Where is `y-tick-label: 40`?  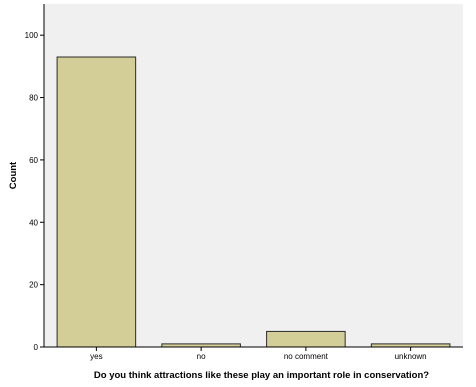 y-tick-label: 40 is located at coordinates (33, 222).